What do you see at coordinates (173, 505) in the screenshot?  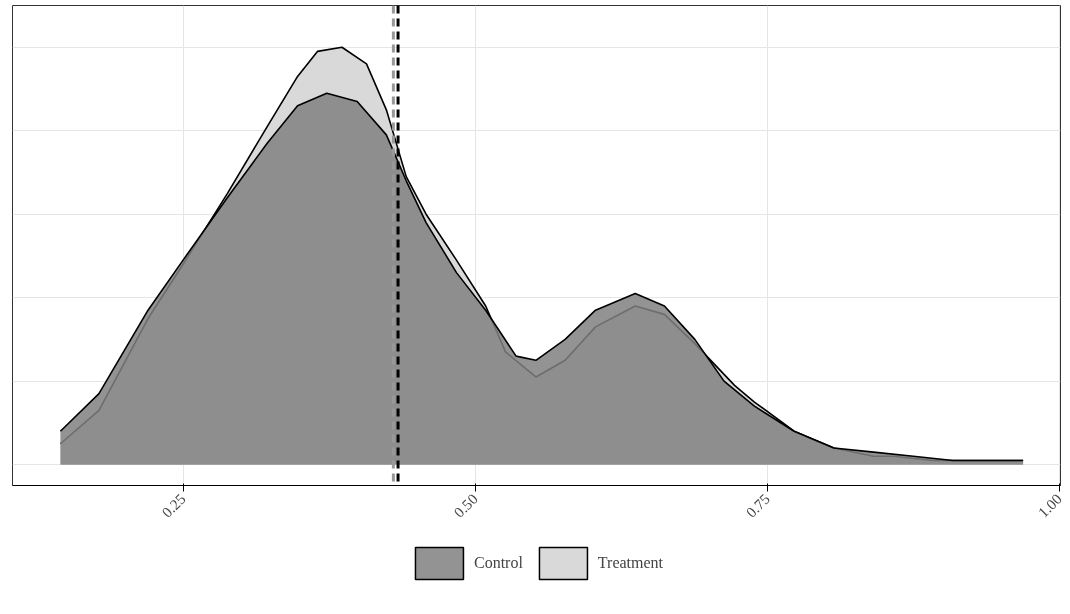 I see `x-tick-label: 0.25` at bounding box center [173, 505].